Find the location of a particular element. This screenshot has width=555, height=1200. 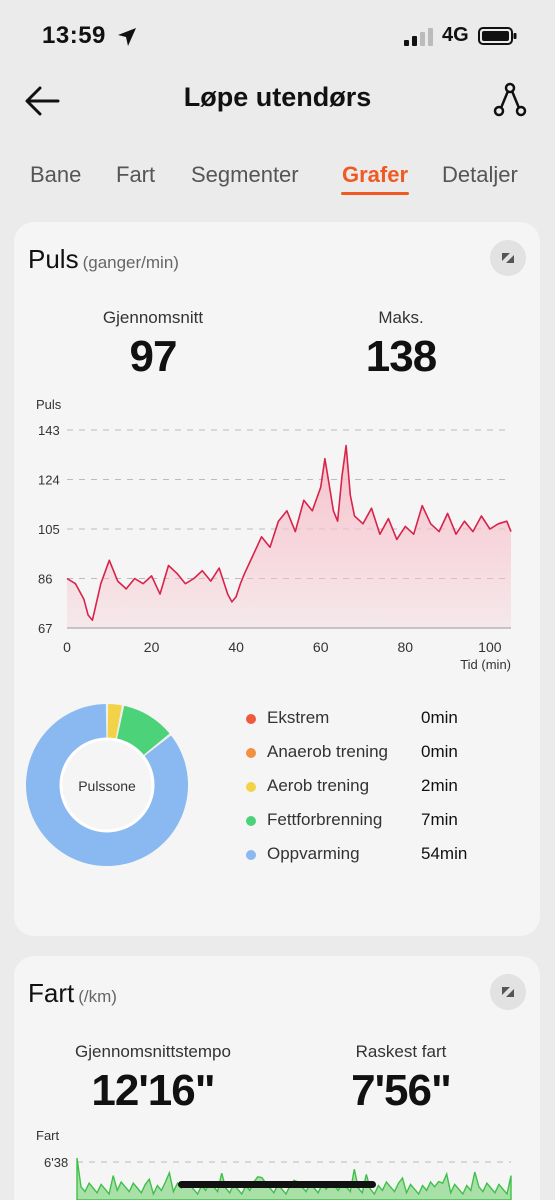

donut-inner-ring is located at coordinates (107, 785).